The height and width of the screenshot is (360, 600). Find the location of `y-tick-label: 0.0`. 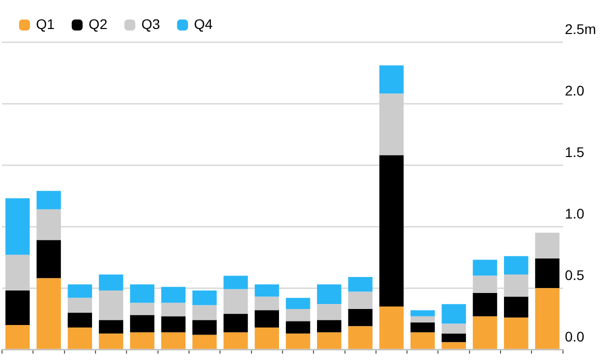

y-tick-label: 0.0 is located at coordinates (574, 336).